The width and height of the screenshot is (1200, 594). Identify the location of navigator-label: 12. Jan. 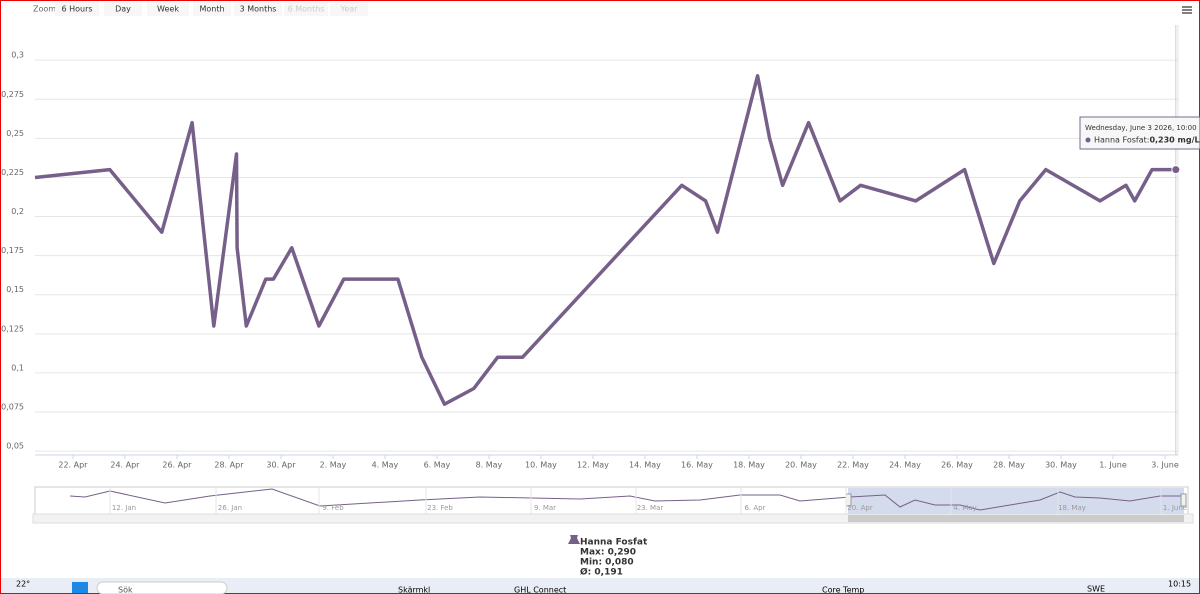
(124, 508).